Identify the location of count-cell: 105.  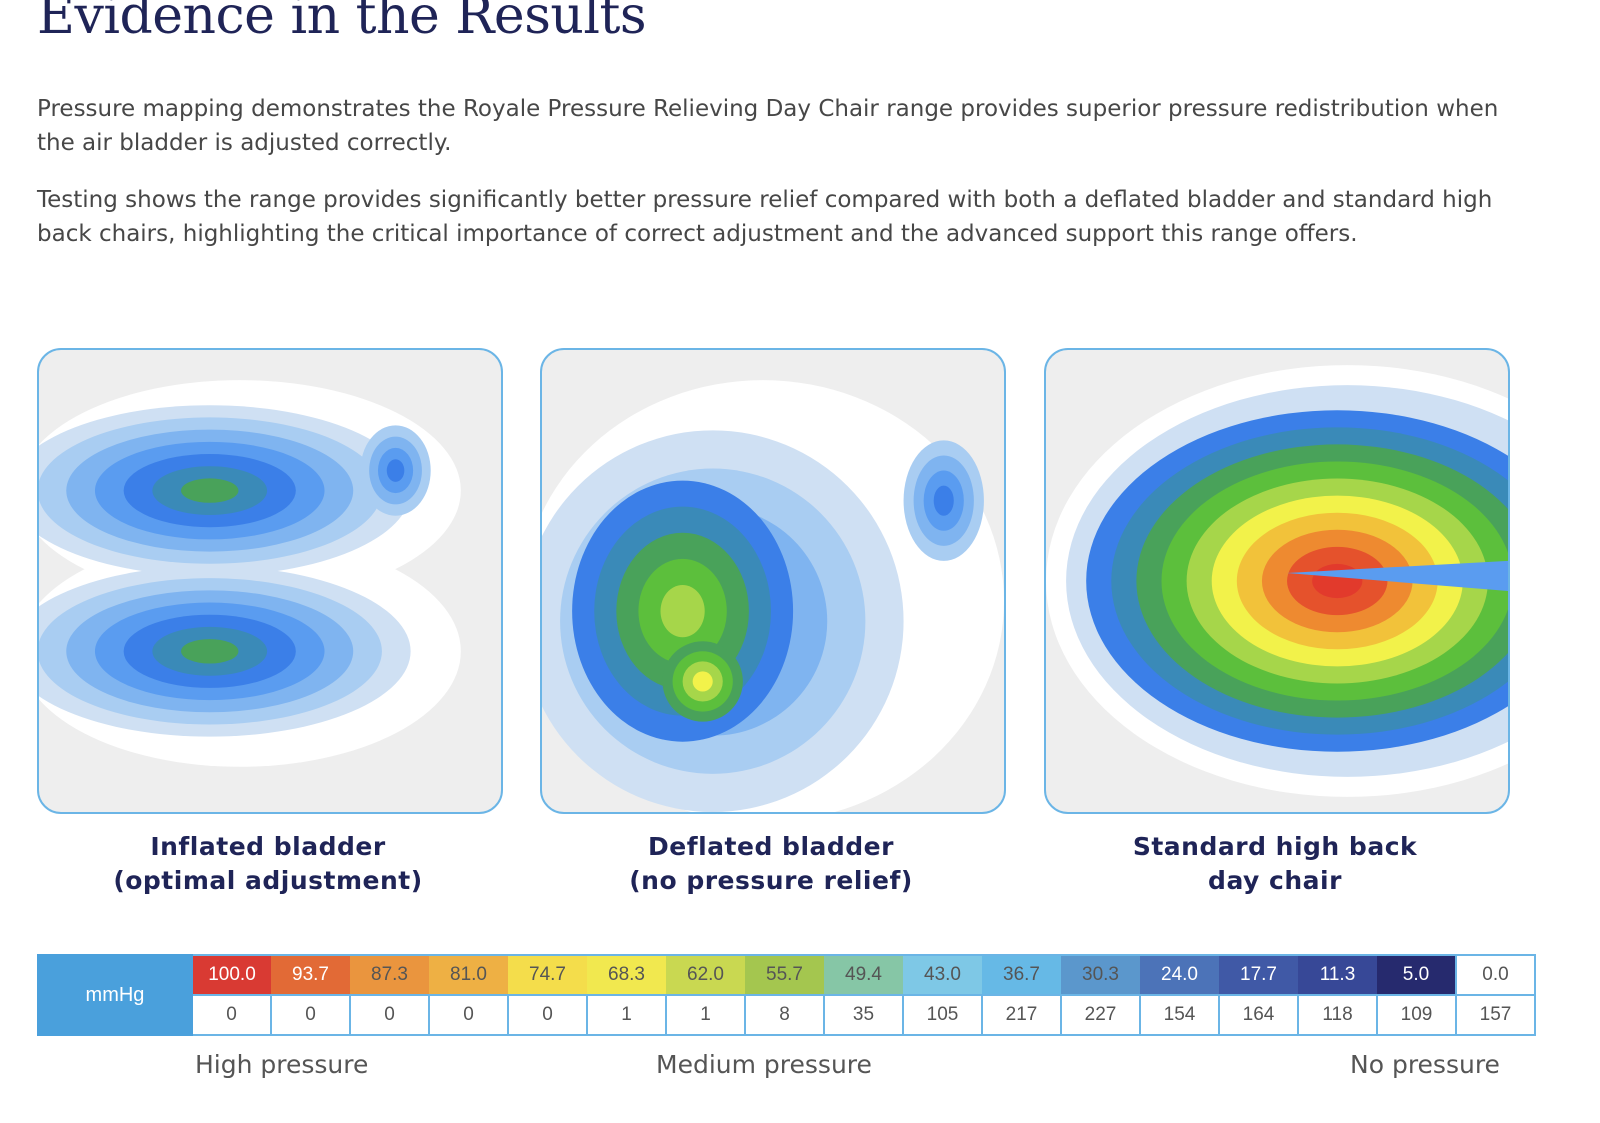
(942, 1015).